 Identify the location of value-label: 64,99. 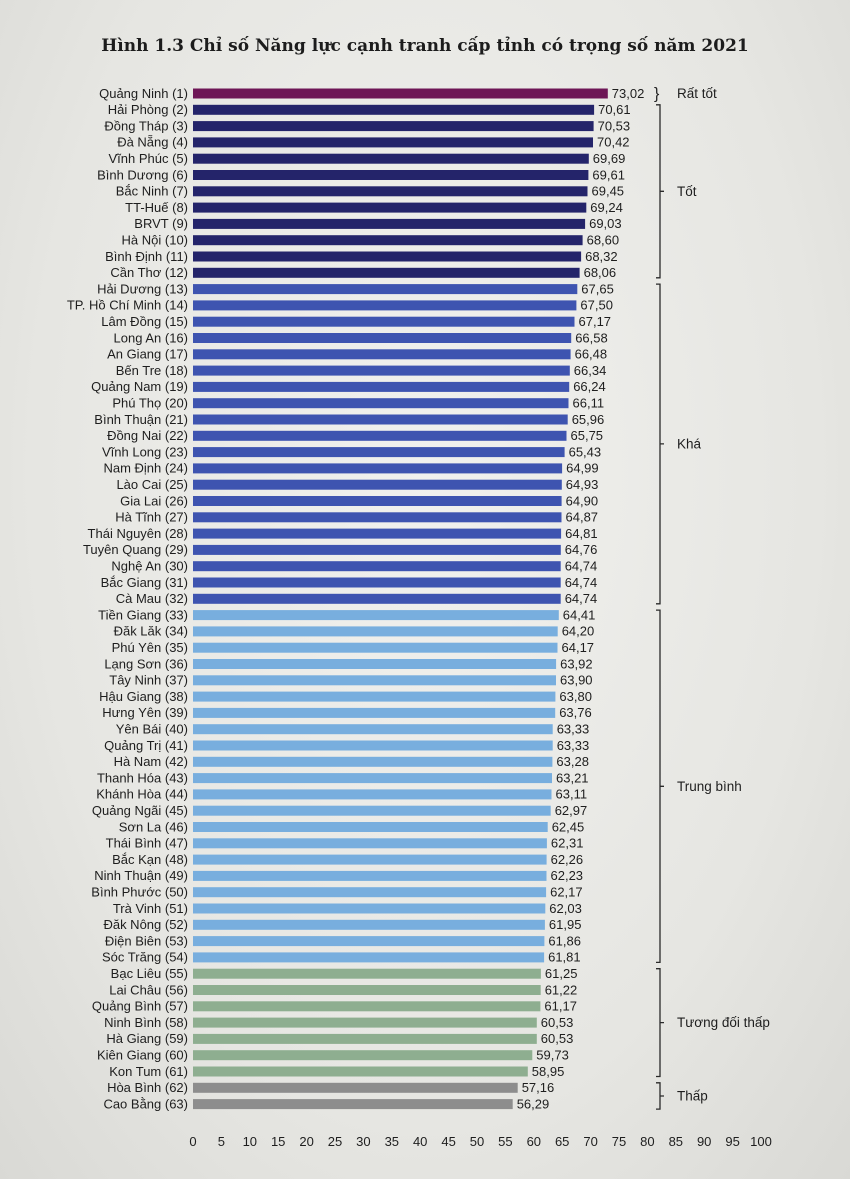
(582, 468).